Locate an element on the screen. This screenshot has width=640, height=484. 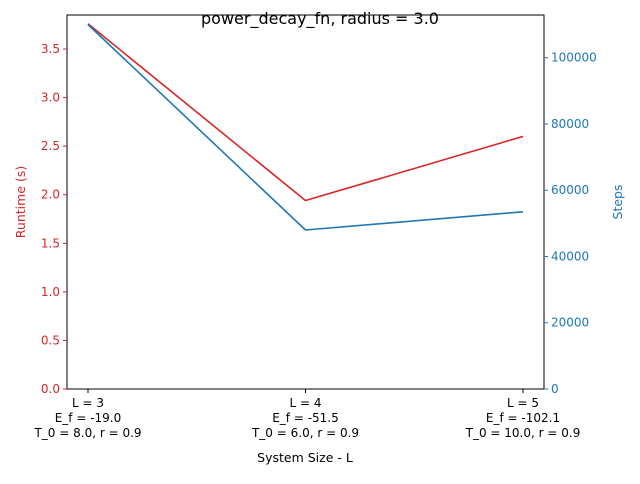
left-axis-tick-label: 3.0 is located at coordinates (50, 98).